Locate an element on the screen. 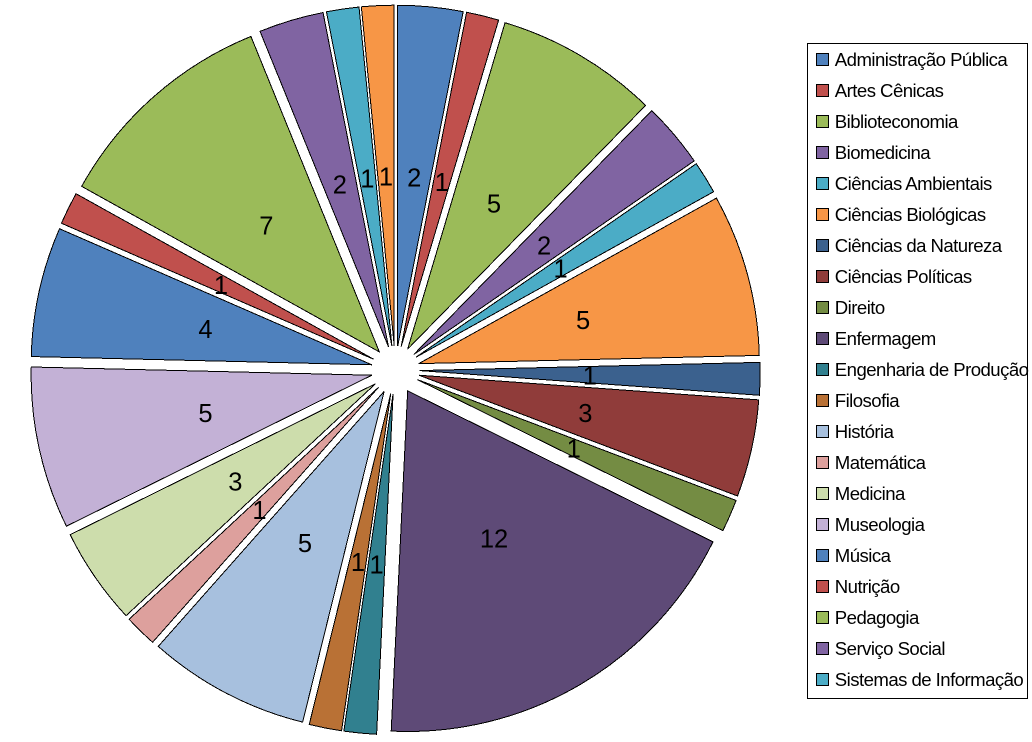 This screenshot has width=1032, height=742. svg-text: 12 is located at coordinates (494, 540).